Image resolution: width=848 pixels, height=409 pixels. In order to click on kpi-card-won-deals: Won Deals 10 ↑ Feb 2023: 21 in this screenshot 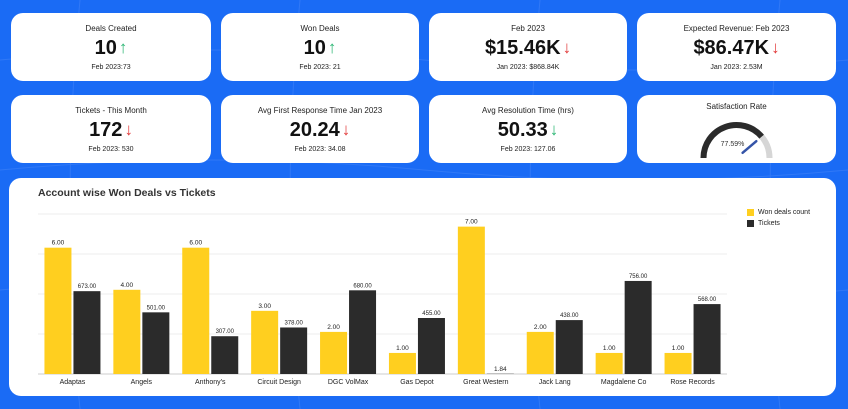, I will do `click(320, 47)`.